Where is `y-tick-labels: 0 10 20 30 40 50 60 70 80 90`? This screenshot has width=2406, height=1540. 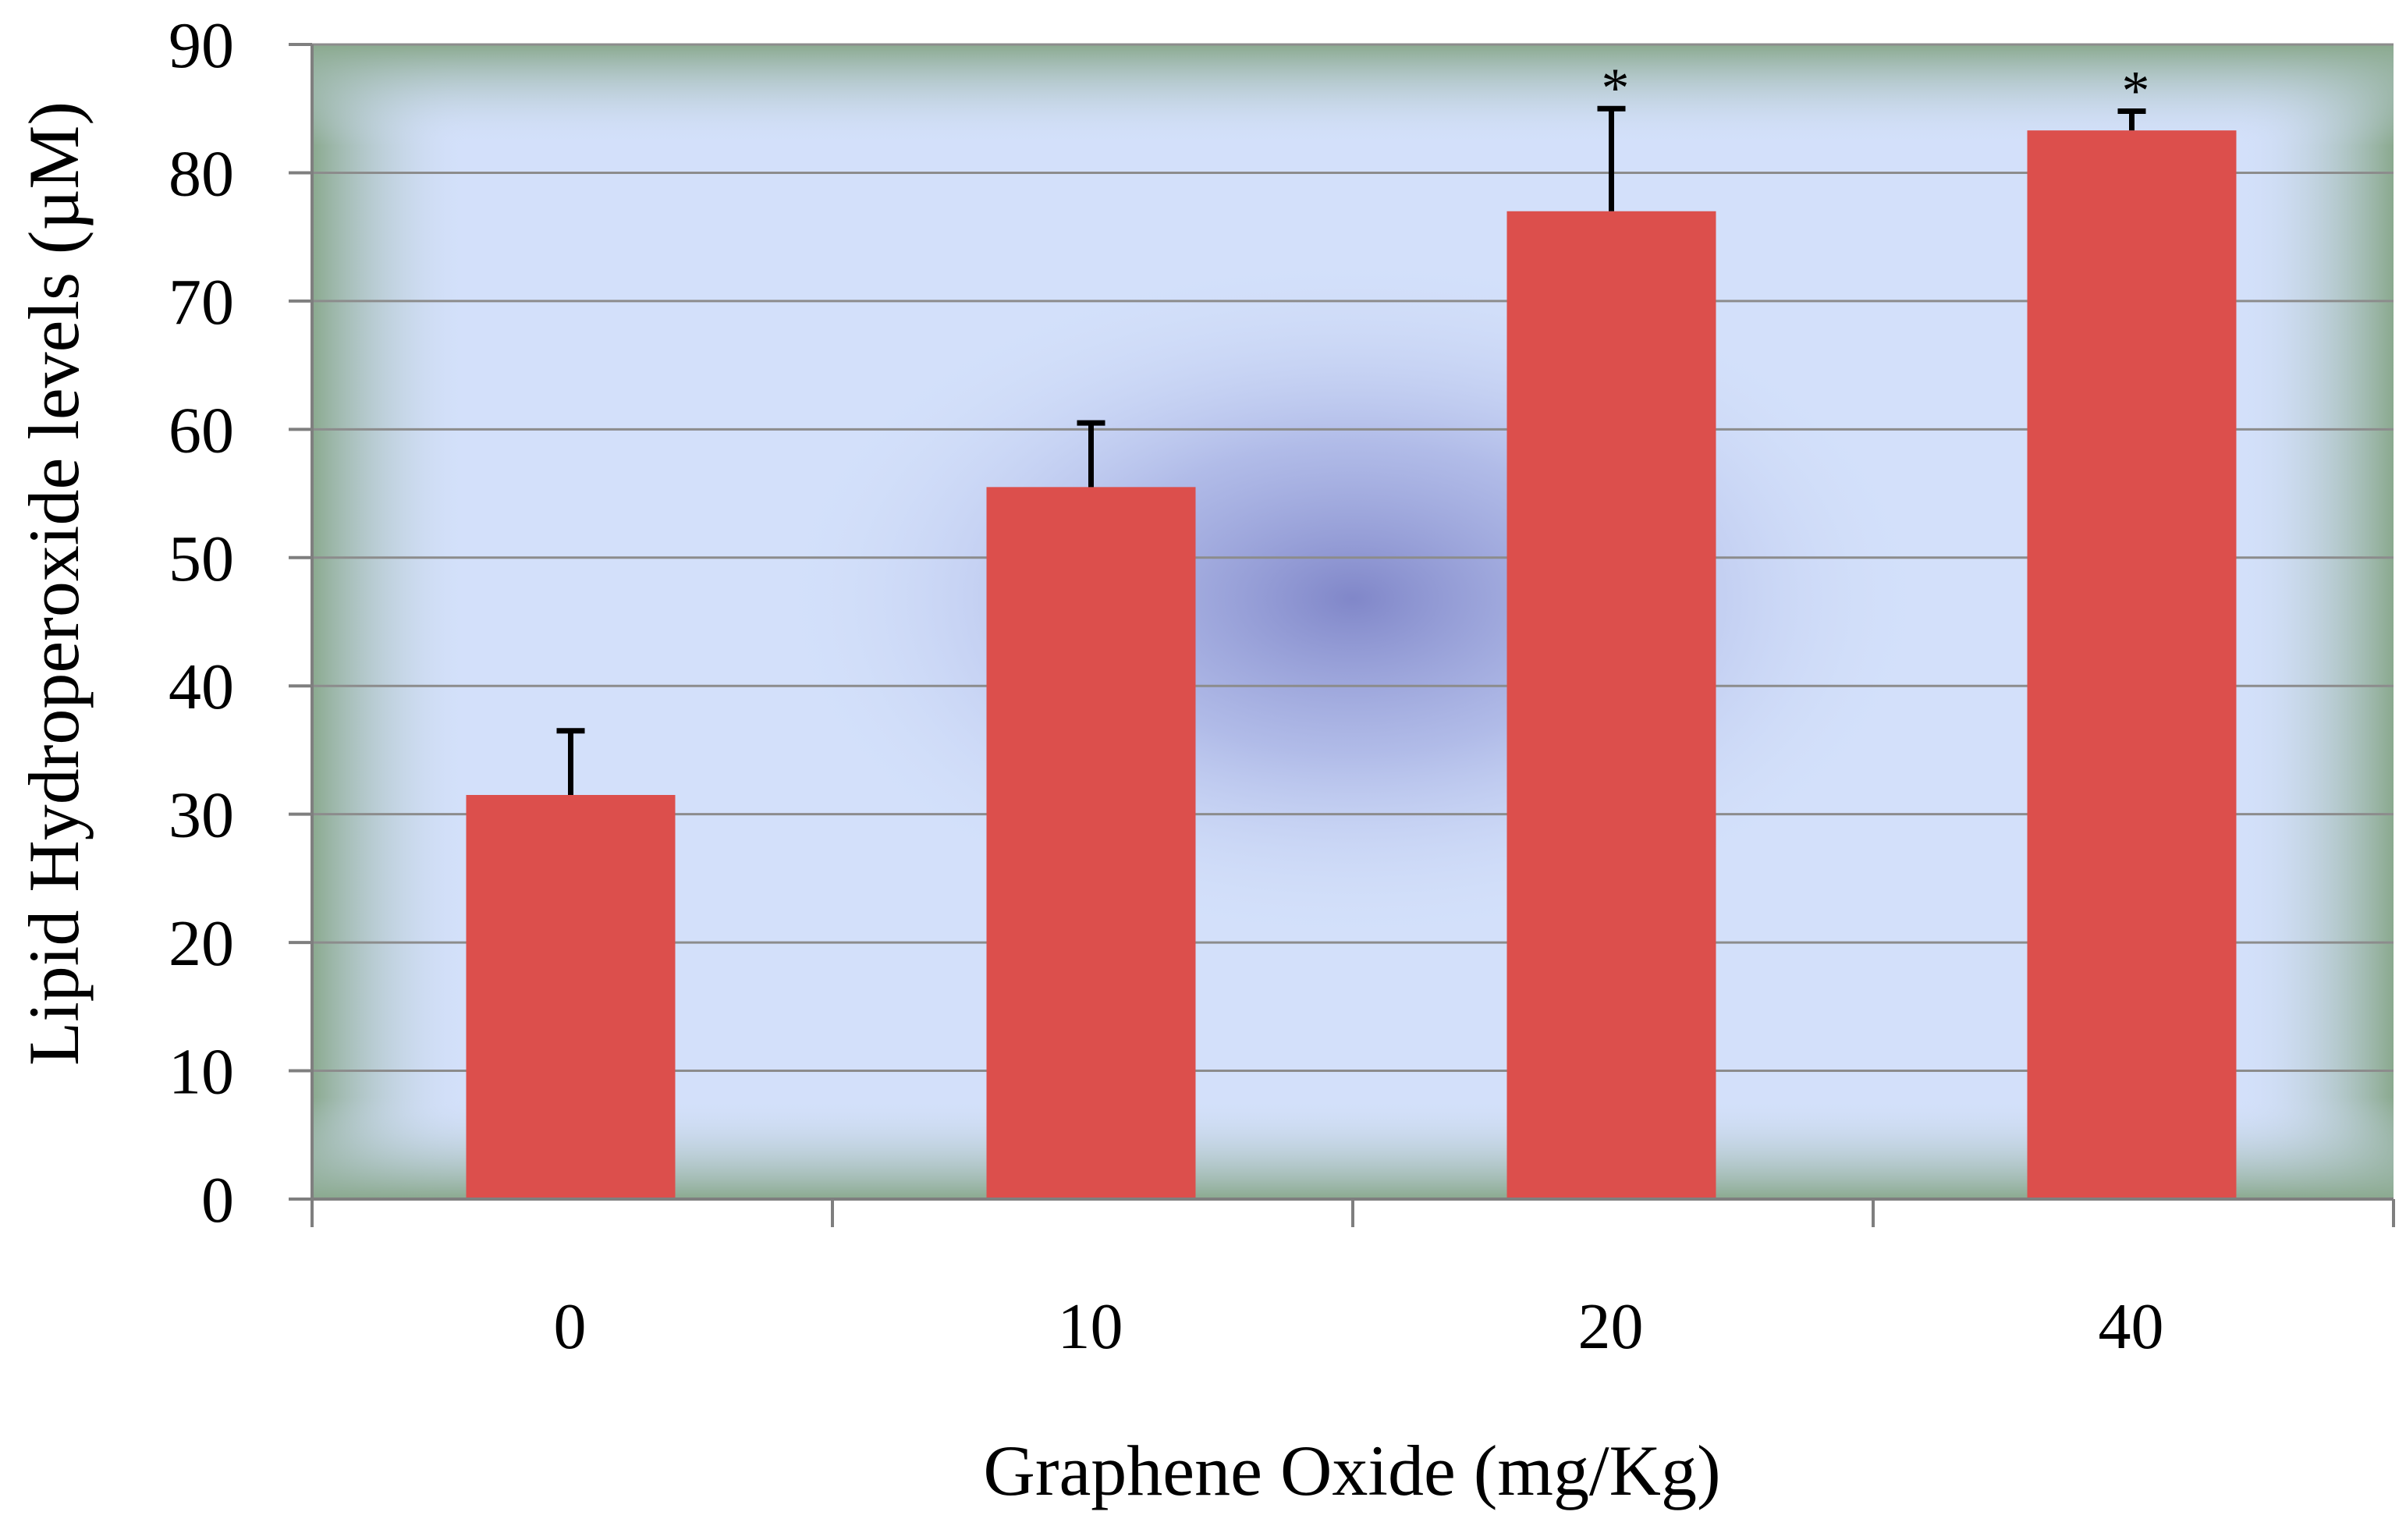
y-tick-labels: 0 10 20 30 40 50 60 70 80 90 is located at coordinates (201, 623).